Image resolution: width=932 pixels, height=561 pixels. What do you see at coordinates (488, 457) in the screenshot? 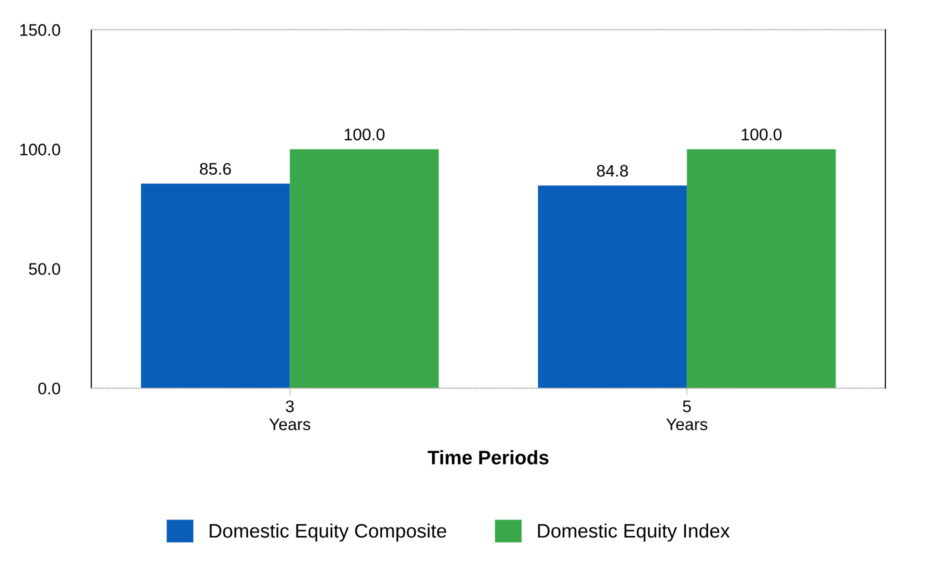
I see `x-axis-title: Time Periods` at bounding box center [488, 457].